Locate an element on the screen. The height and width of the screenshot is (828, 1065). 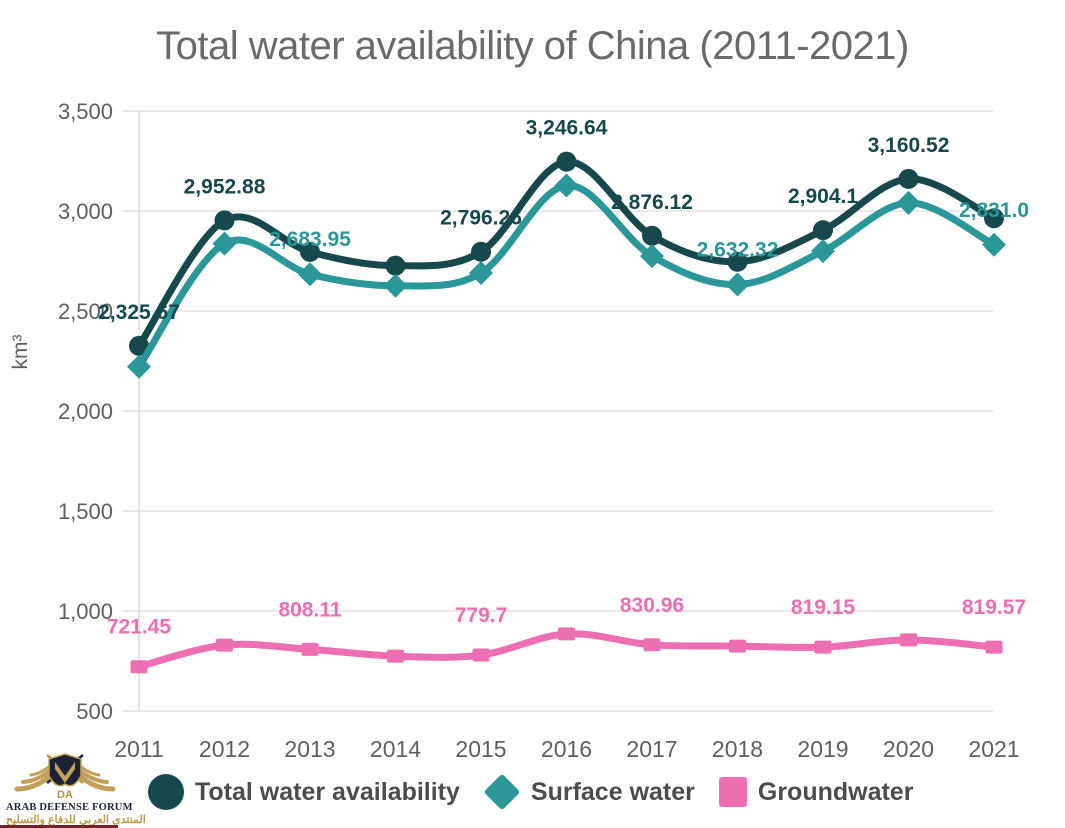
svg-text: 2,952.88 is located at coordinates (225, 186).